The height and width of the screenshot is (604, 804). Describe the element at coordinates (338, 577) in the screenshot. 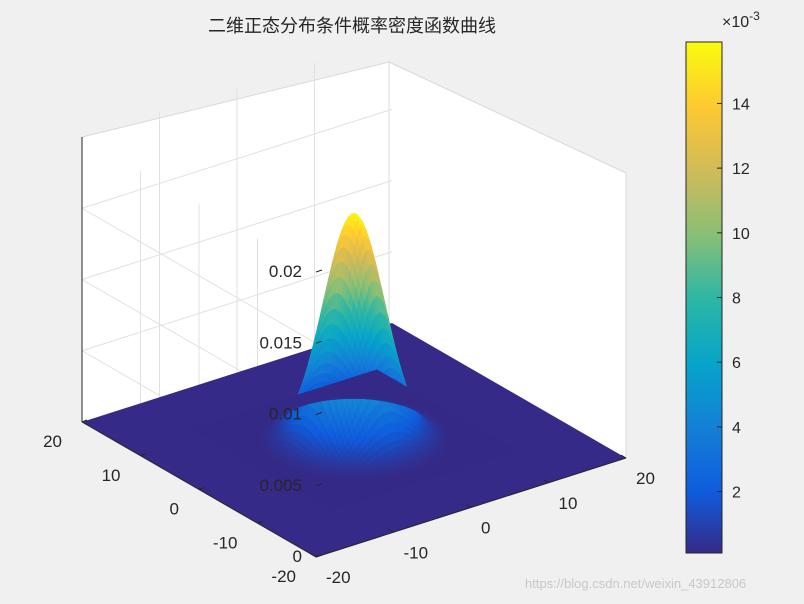

I see `x-tick-label: -20` at that location.